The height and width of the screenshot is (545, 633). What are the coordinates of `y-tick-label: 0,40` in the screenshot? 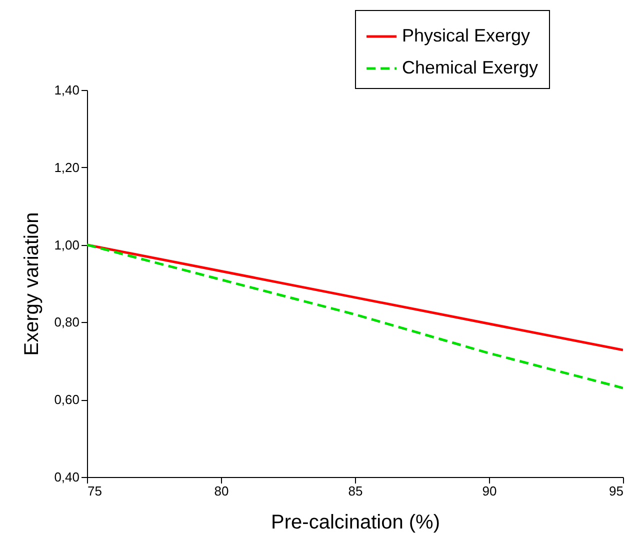 It's located at (67, 477).